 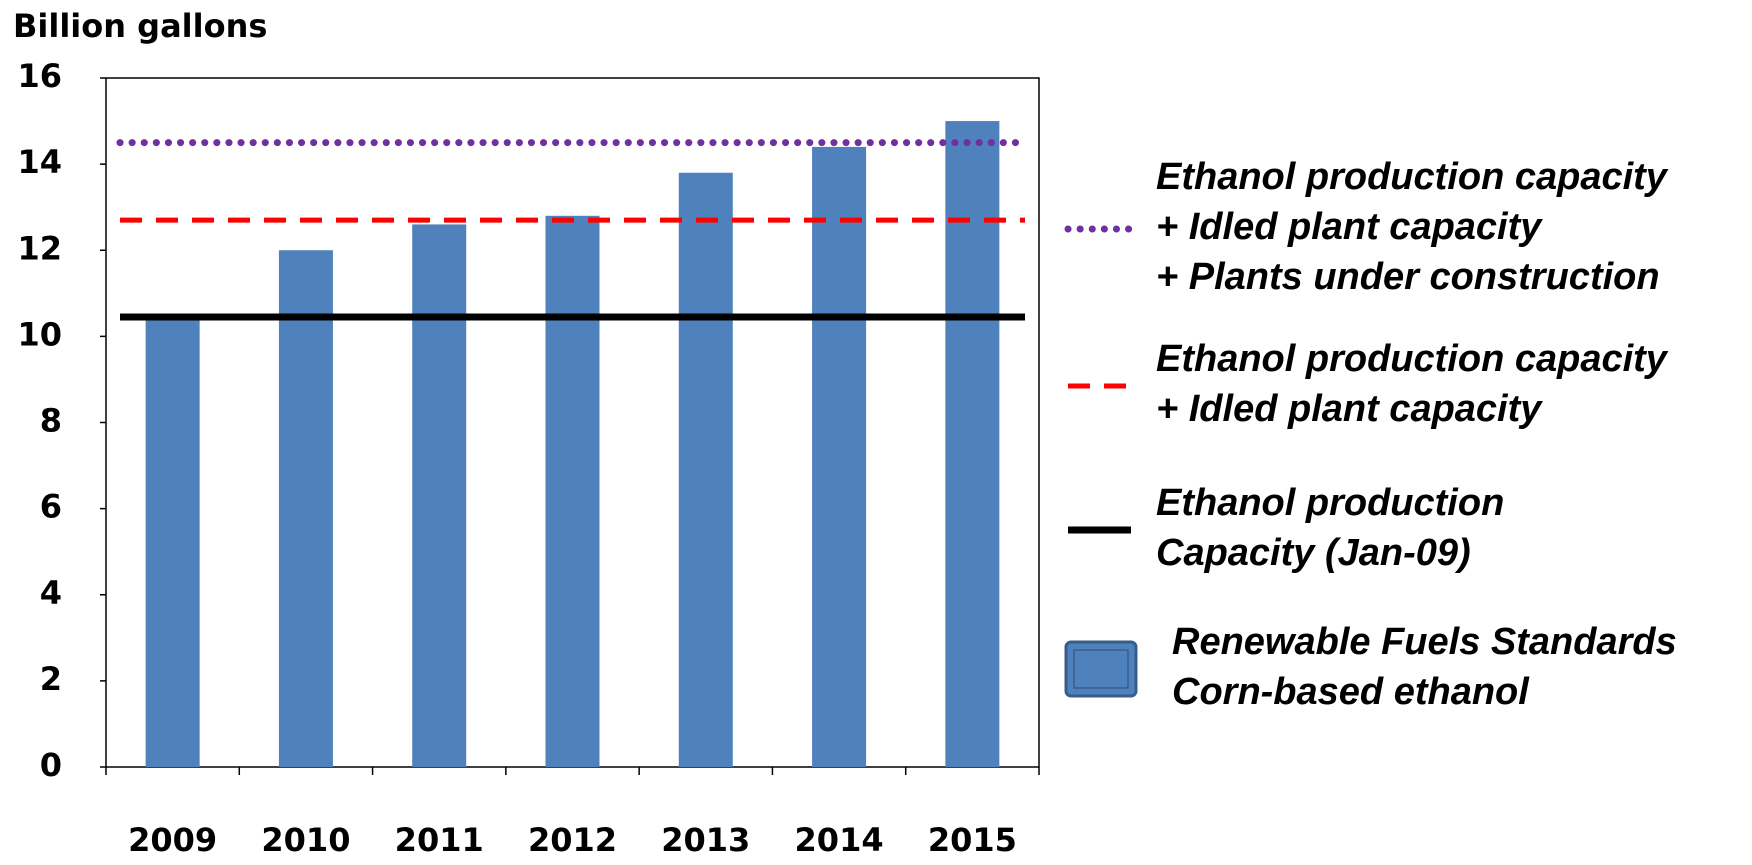 What do you see at coordinates (51, 765) in the screenshot?
I see `y-tick-label: 0` at bounding box center [51, 765].